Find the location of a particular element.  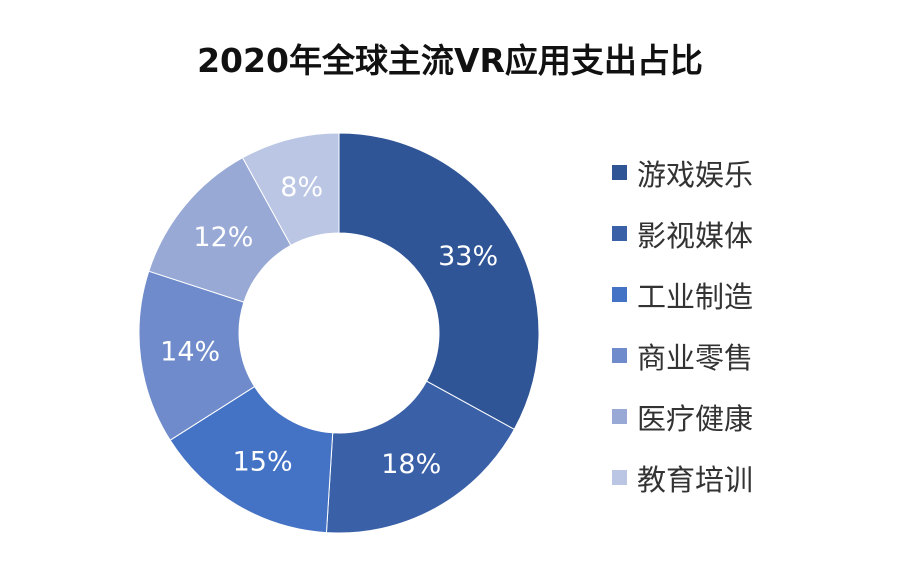

legend-label: 游戏娱乐 is located at coordinates (695, 174).